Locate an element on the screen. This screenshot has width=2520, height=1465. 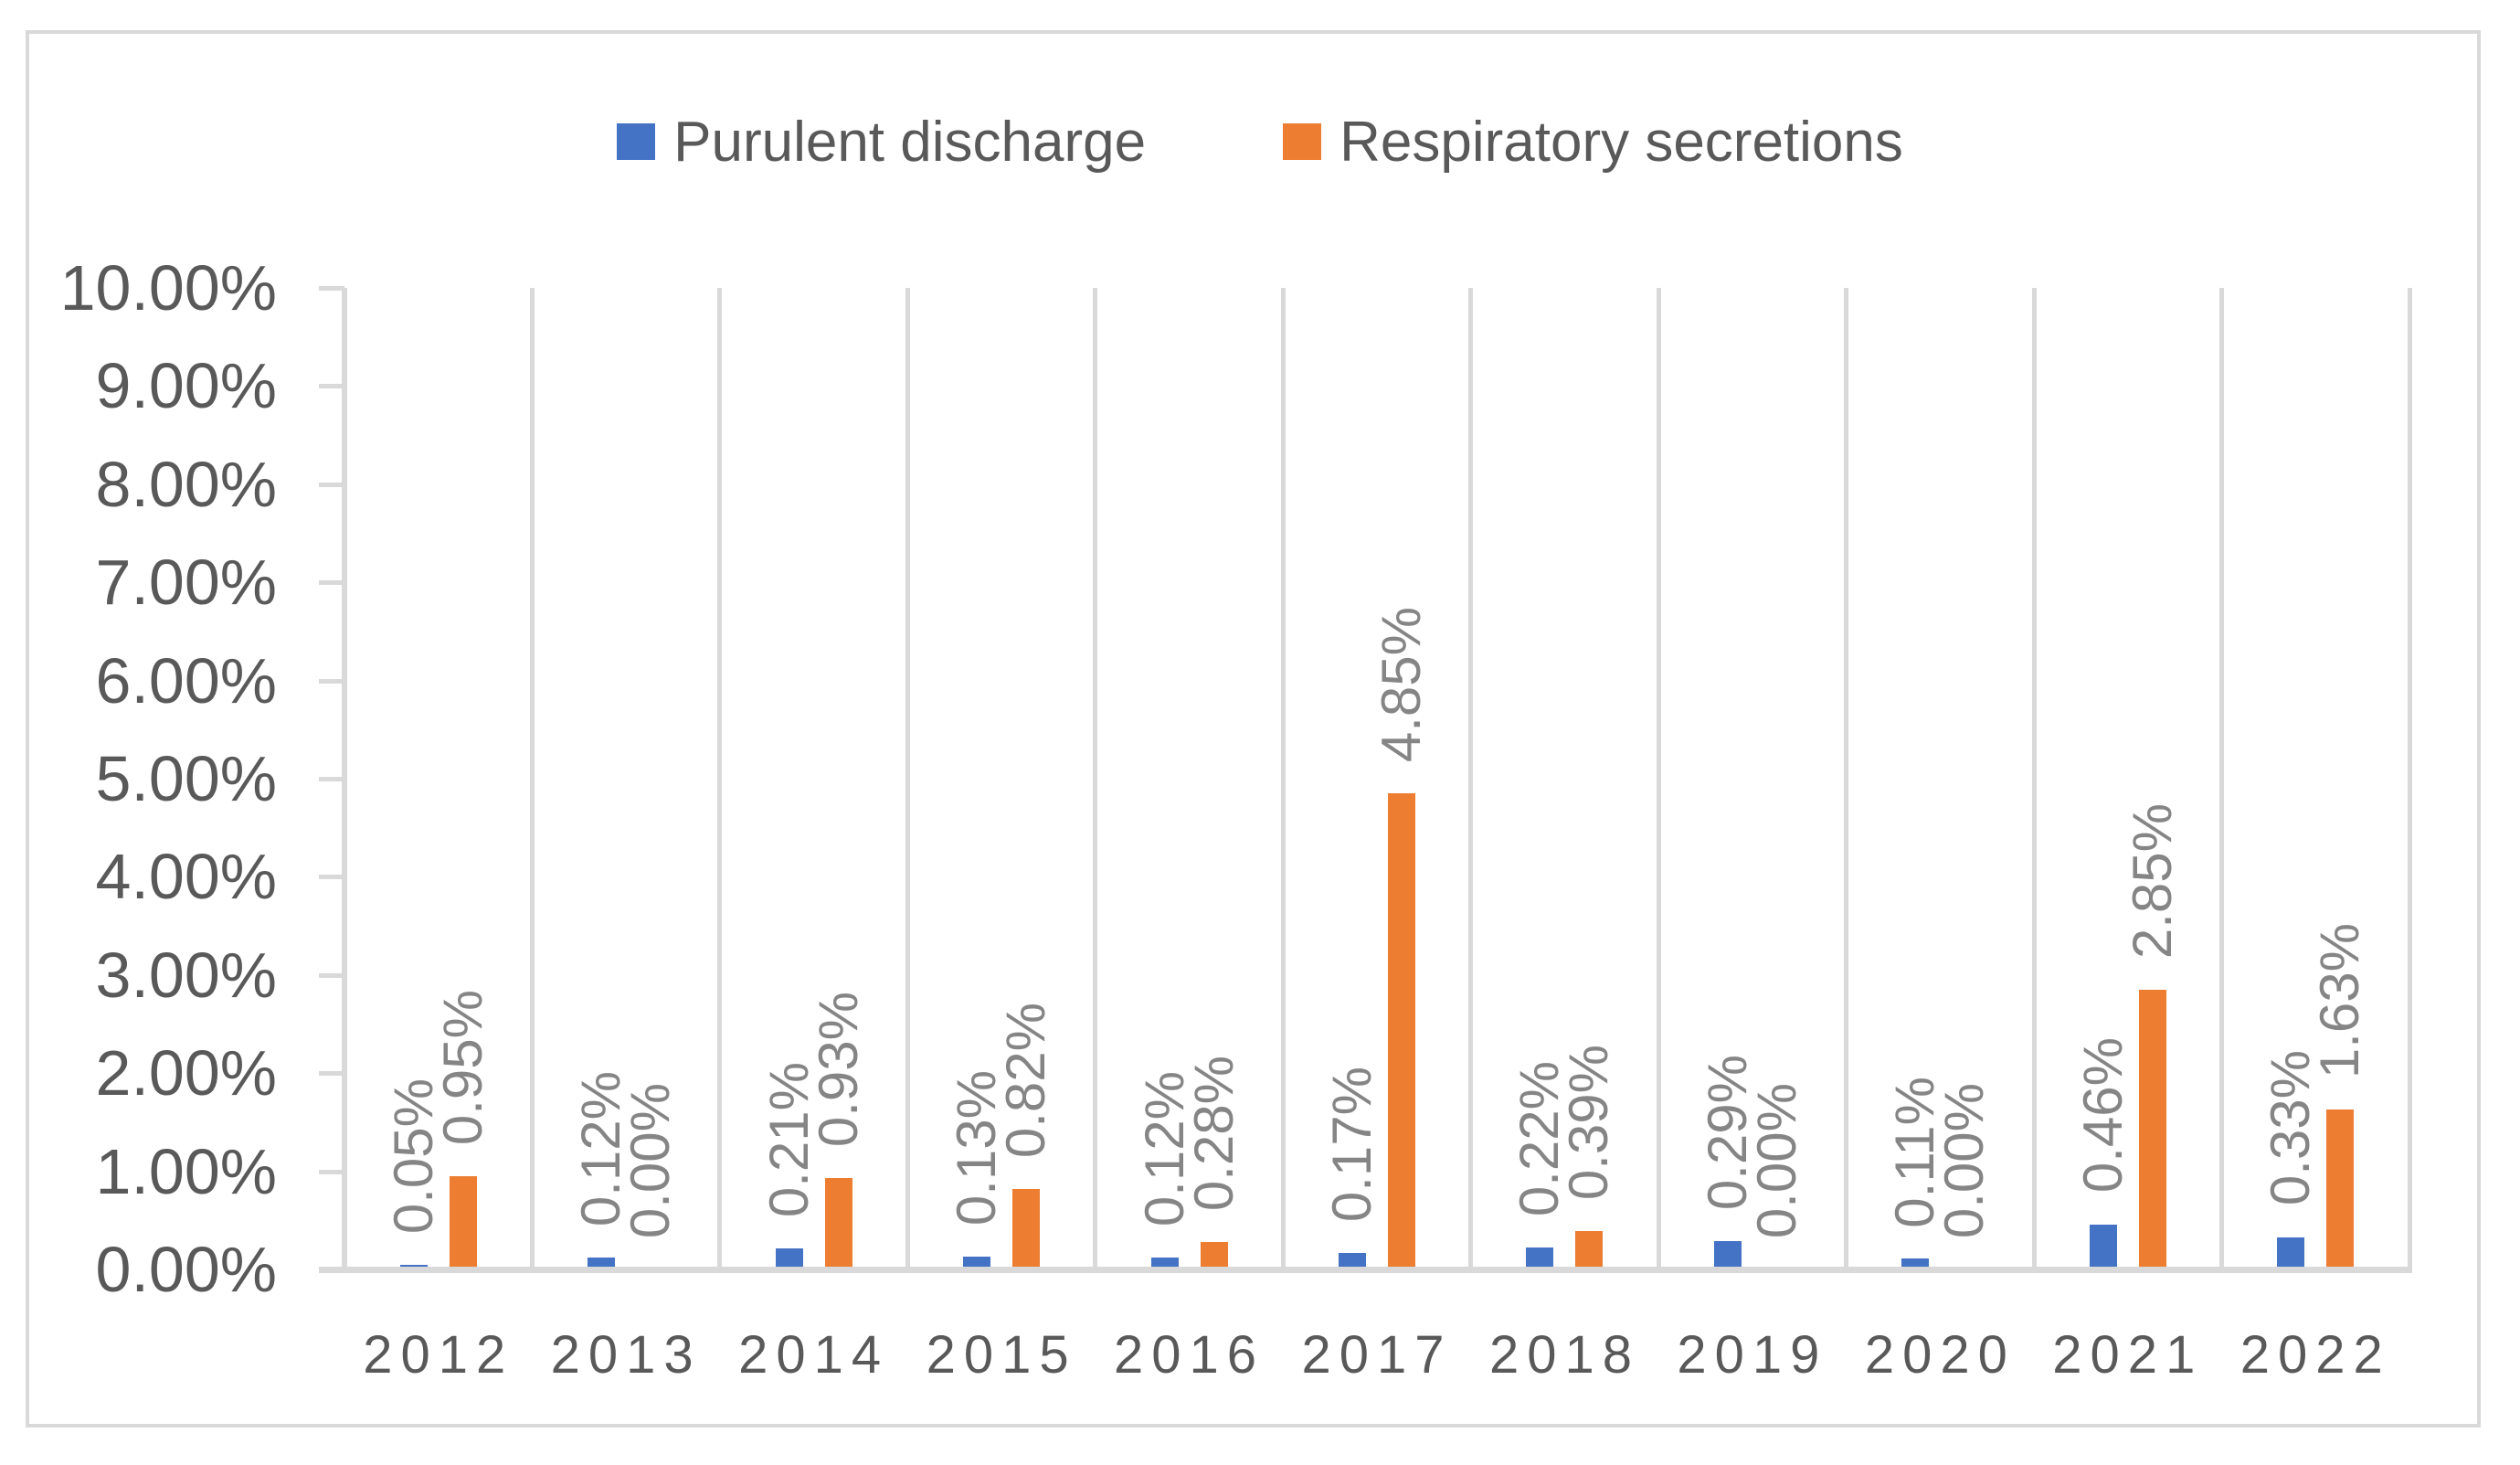
legend-label-purulent-discharge: Purulent discharge is located at coordinates (910, 142).